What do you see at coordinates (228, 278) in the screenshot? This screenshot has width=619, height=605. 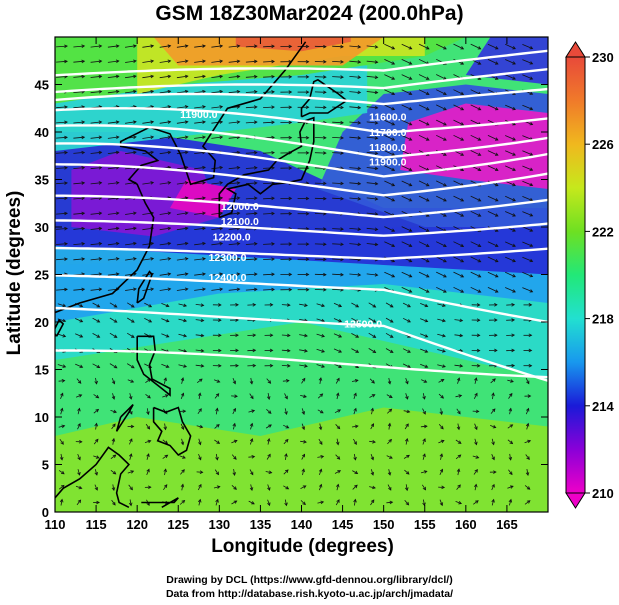 I see `contour-label: 12400.0` at bounding box center [228, 278].